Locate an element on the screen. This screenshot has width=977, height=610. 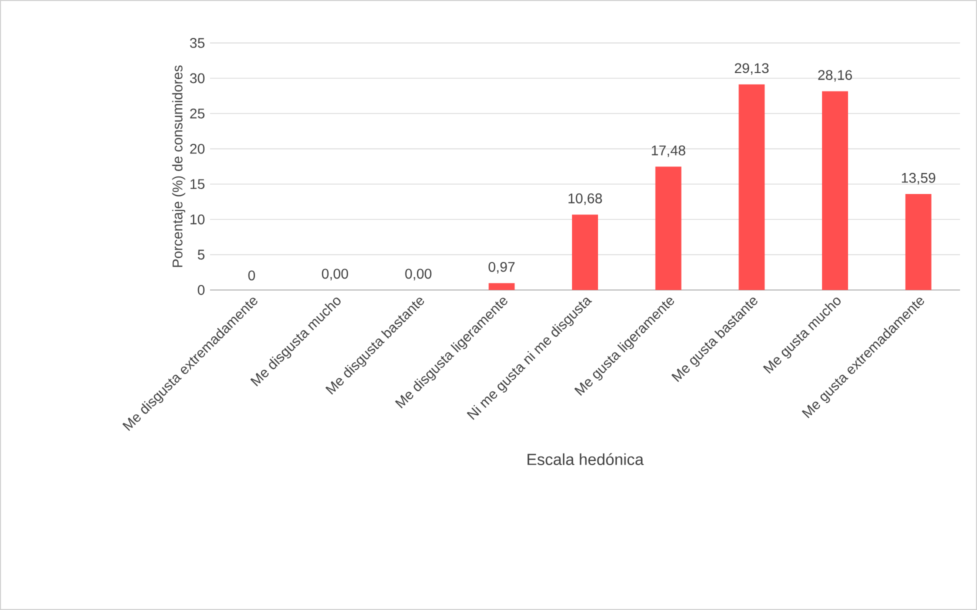
data-label: 28,16 is located at coordinates (835, 76).